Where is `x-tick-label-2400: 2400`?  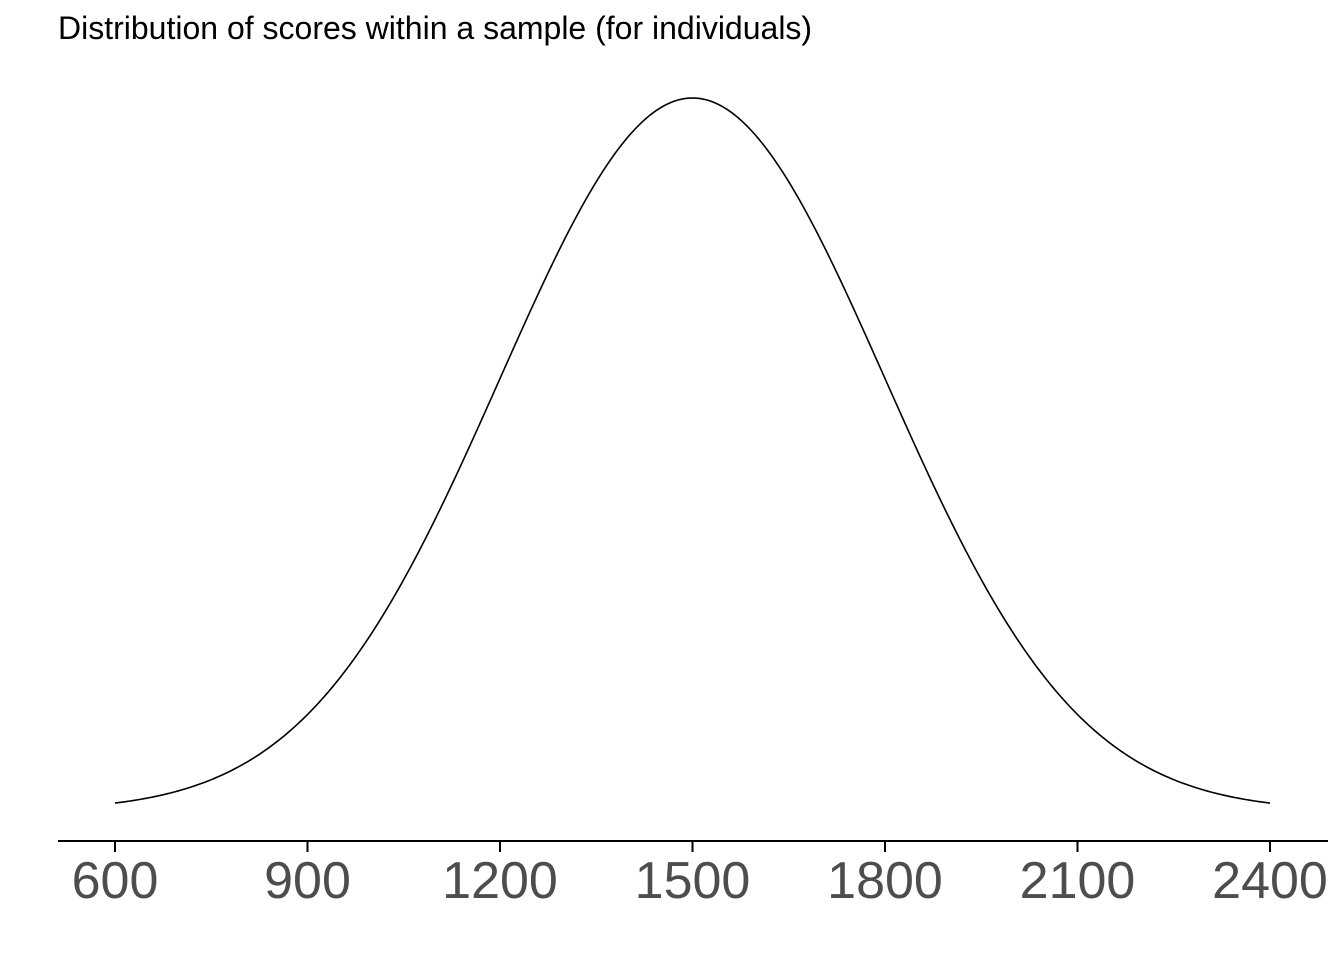
x-tick-label-2400: 2400 is located at coordinates (1270, 881).